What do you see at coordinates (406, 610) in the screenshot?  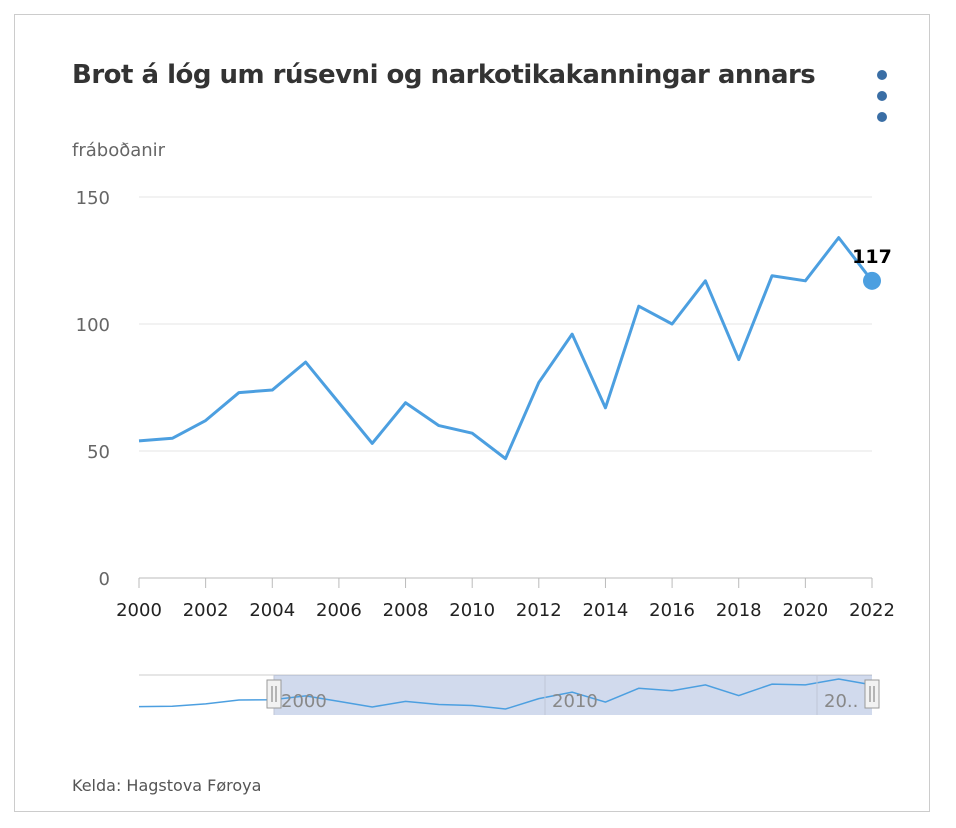 I see `x-tick-label: 2008` at bounding box center [406, 610].